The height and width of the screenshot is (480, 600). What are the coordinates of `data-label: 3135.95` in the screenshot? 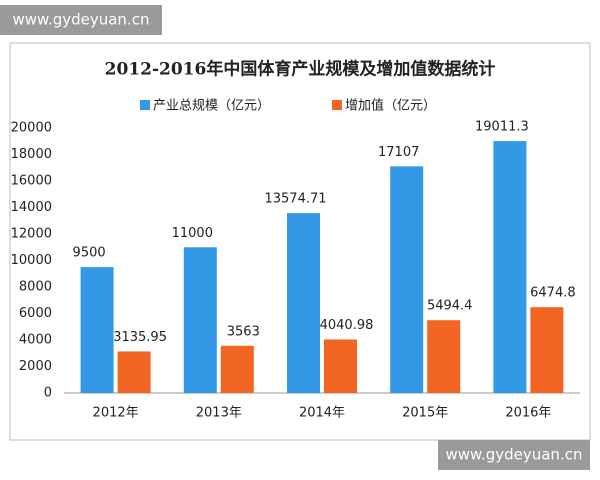 It's located at (140, 337).